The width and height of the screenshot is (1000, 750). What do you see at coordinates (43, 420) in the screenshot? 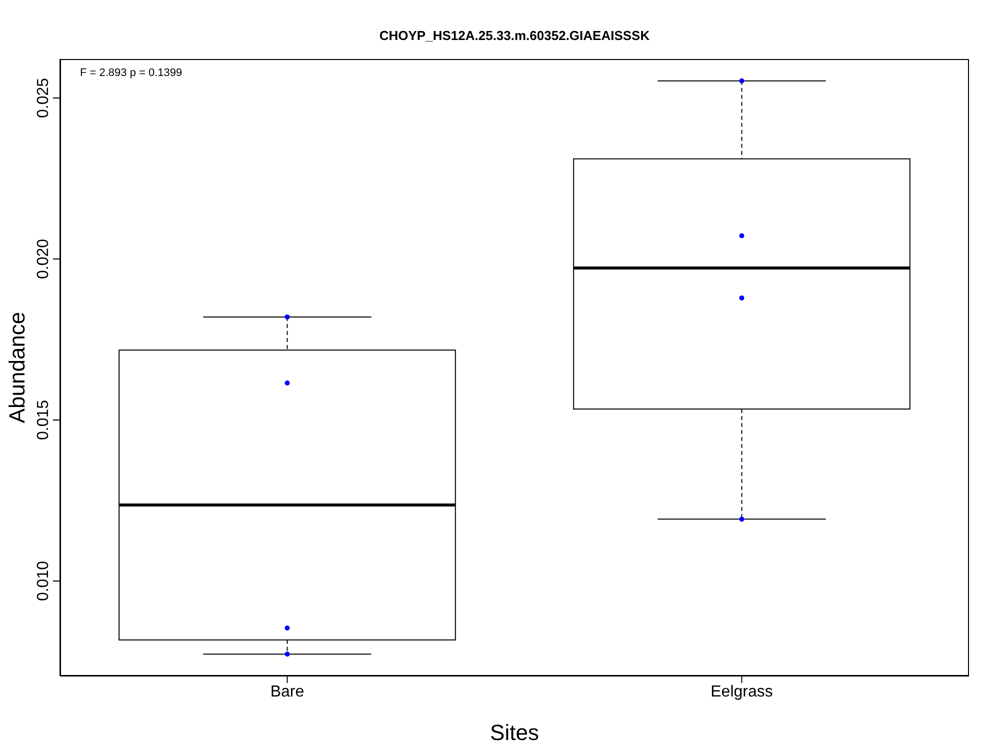
I see `y-tick-label: 0.015` at bounding box center [43, 420].